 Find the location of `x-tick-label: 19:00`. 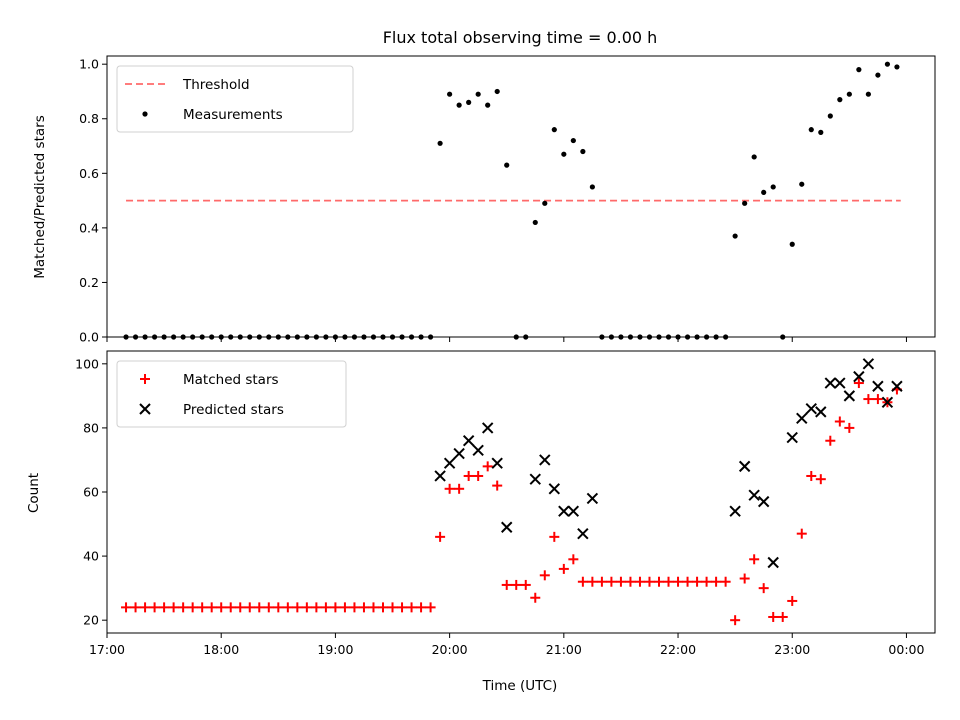

x-tick-label: 19:00 is located at coordinates (335, 649).